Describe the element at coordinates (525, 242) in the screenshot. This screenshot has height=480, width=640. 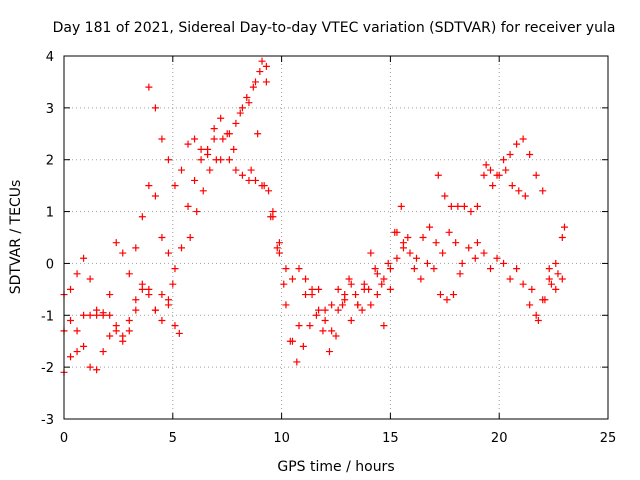
I see `series-track-k` at that location.